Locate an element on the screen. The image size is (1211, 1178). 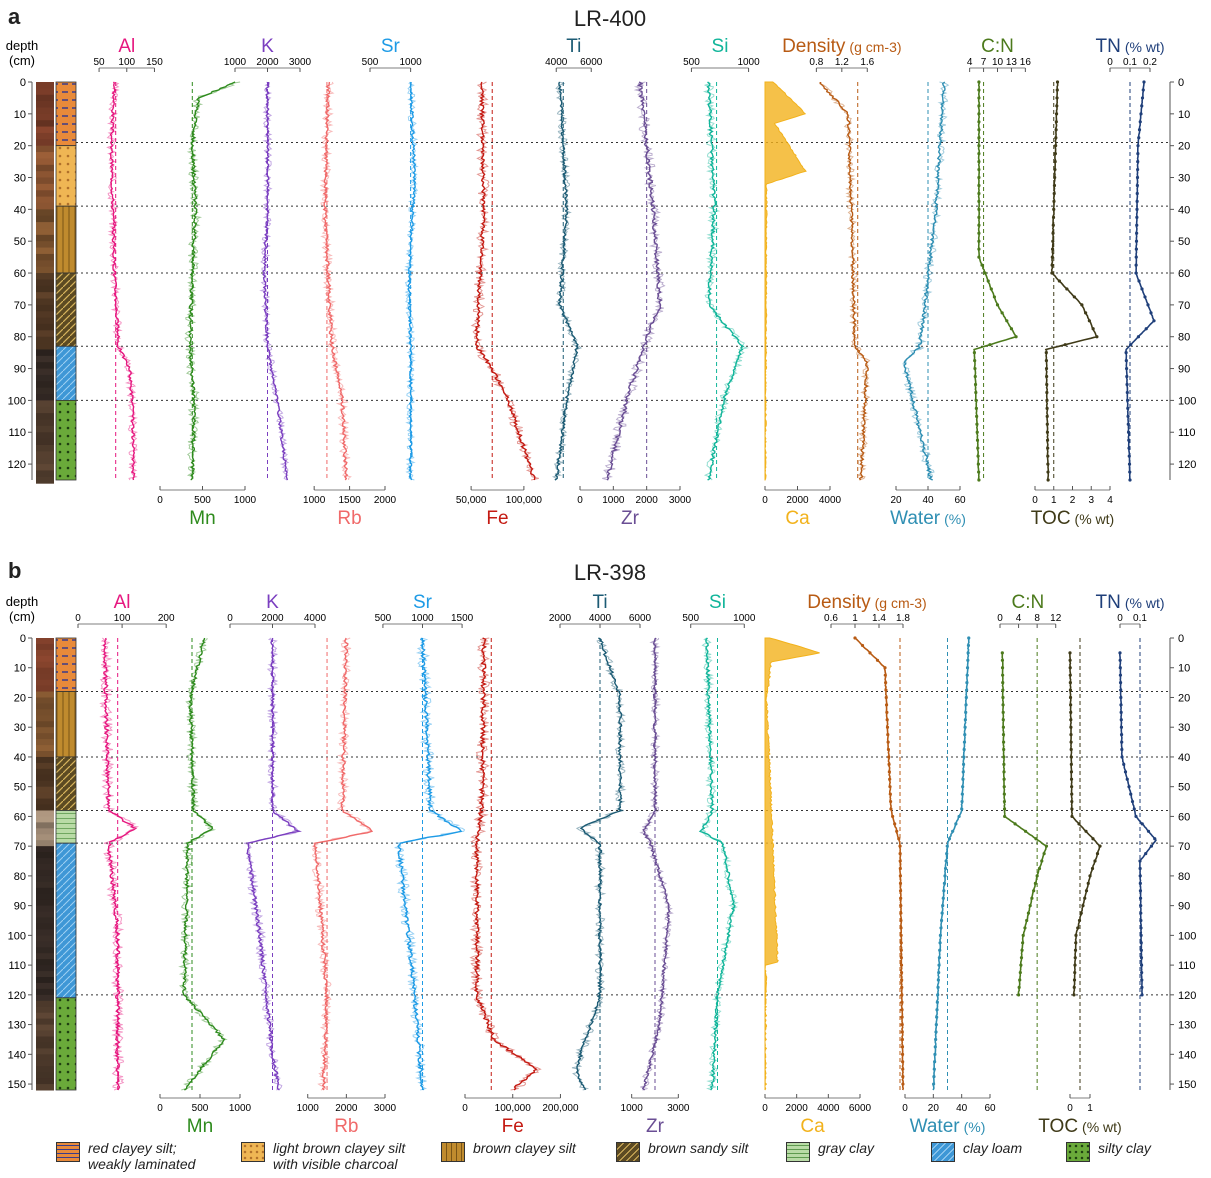
legend-item: red clayey silt; weakly laminated is located at coordinates (125, 1156).